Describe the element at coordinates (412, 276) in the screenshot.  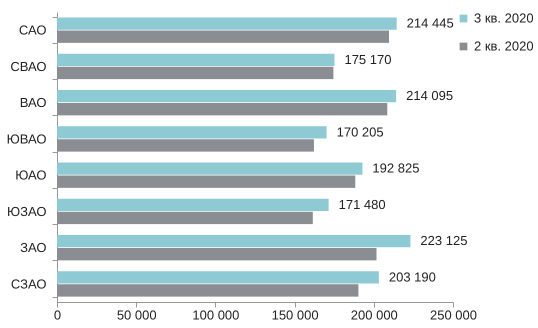
I see `data-label: 203 190` at that location.